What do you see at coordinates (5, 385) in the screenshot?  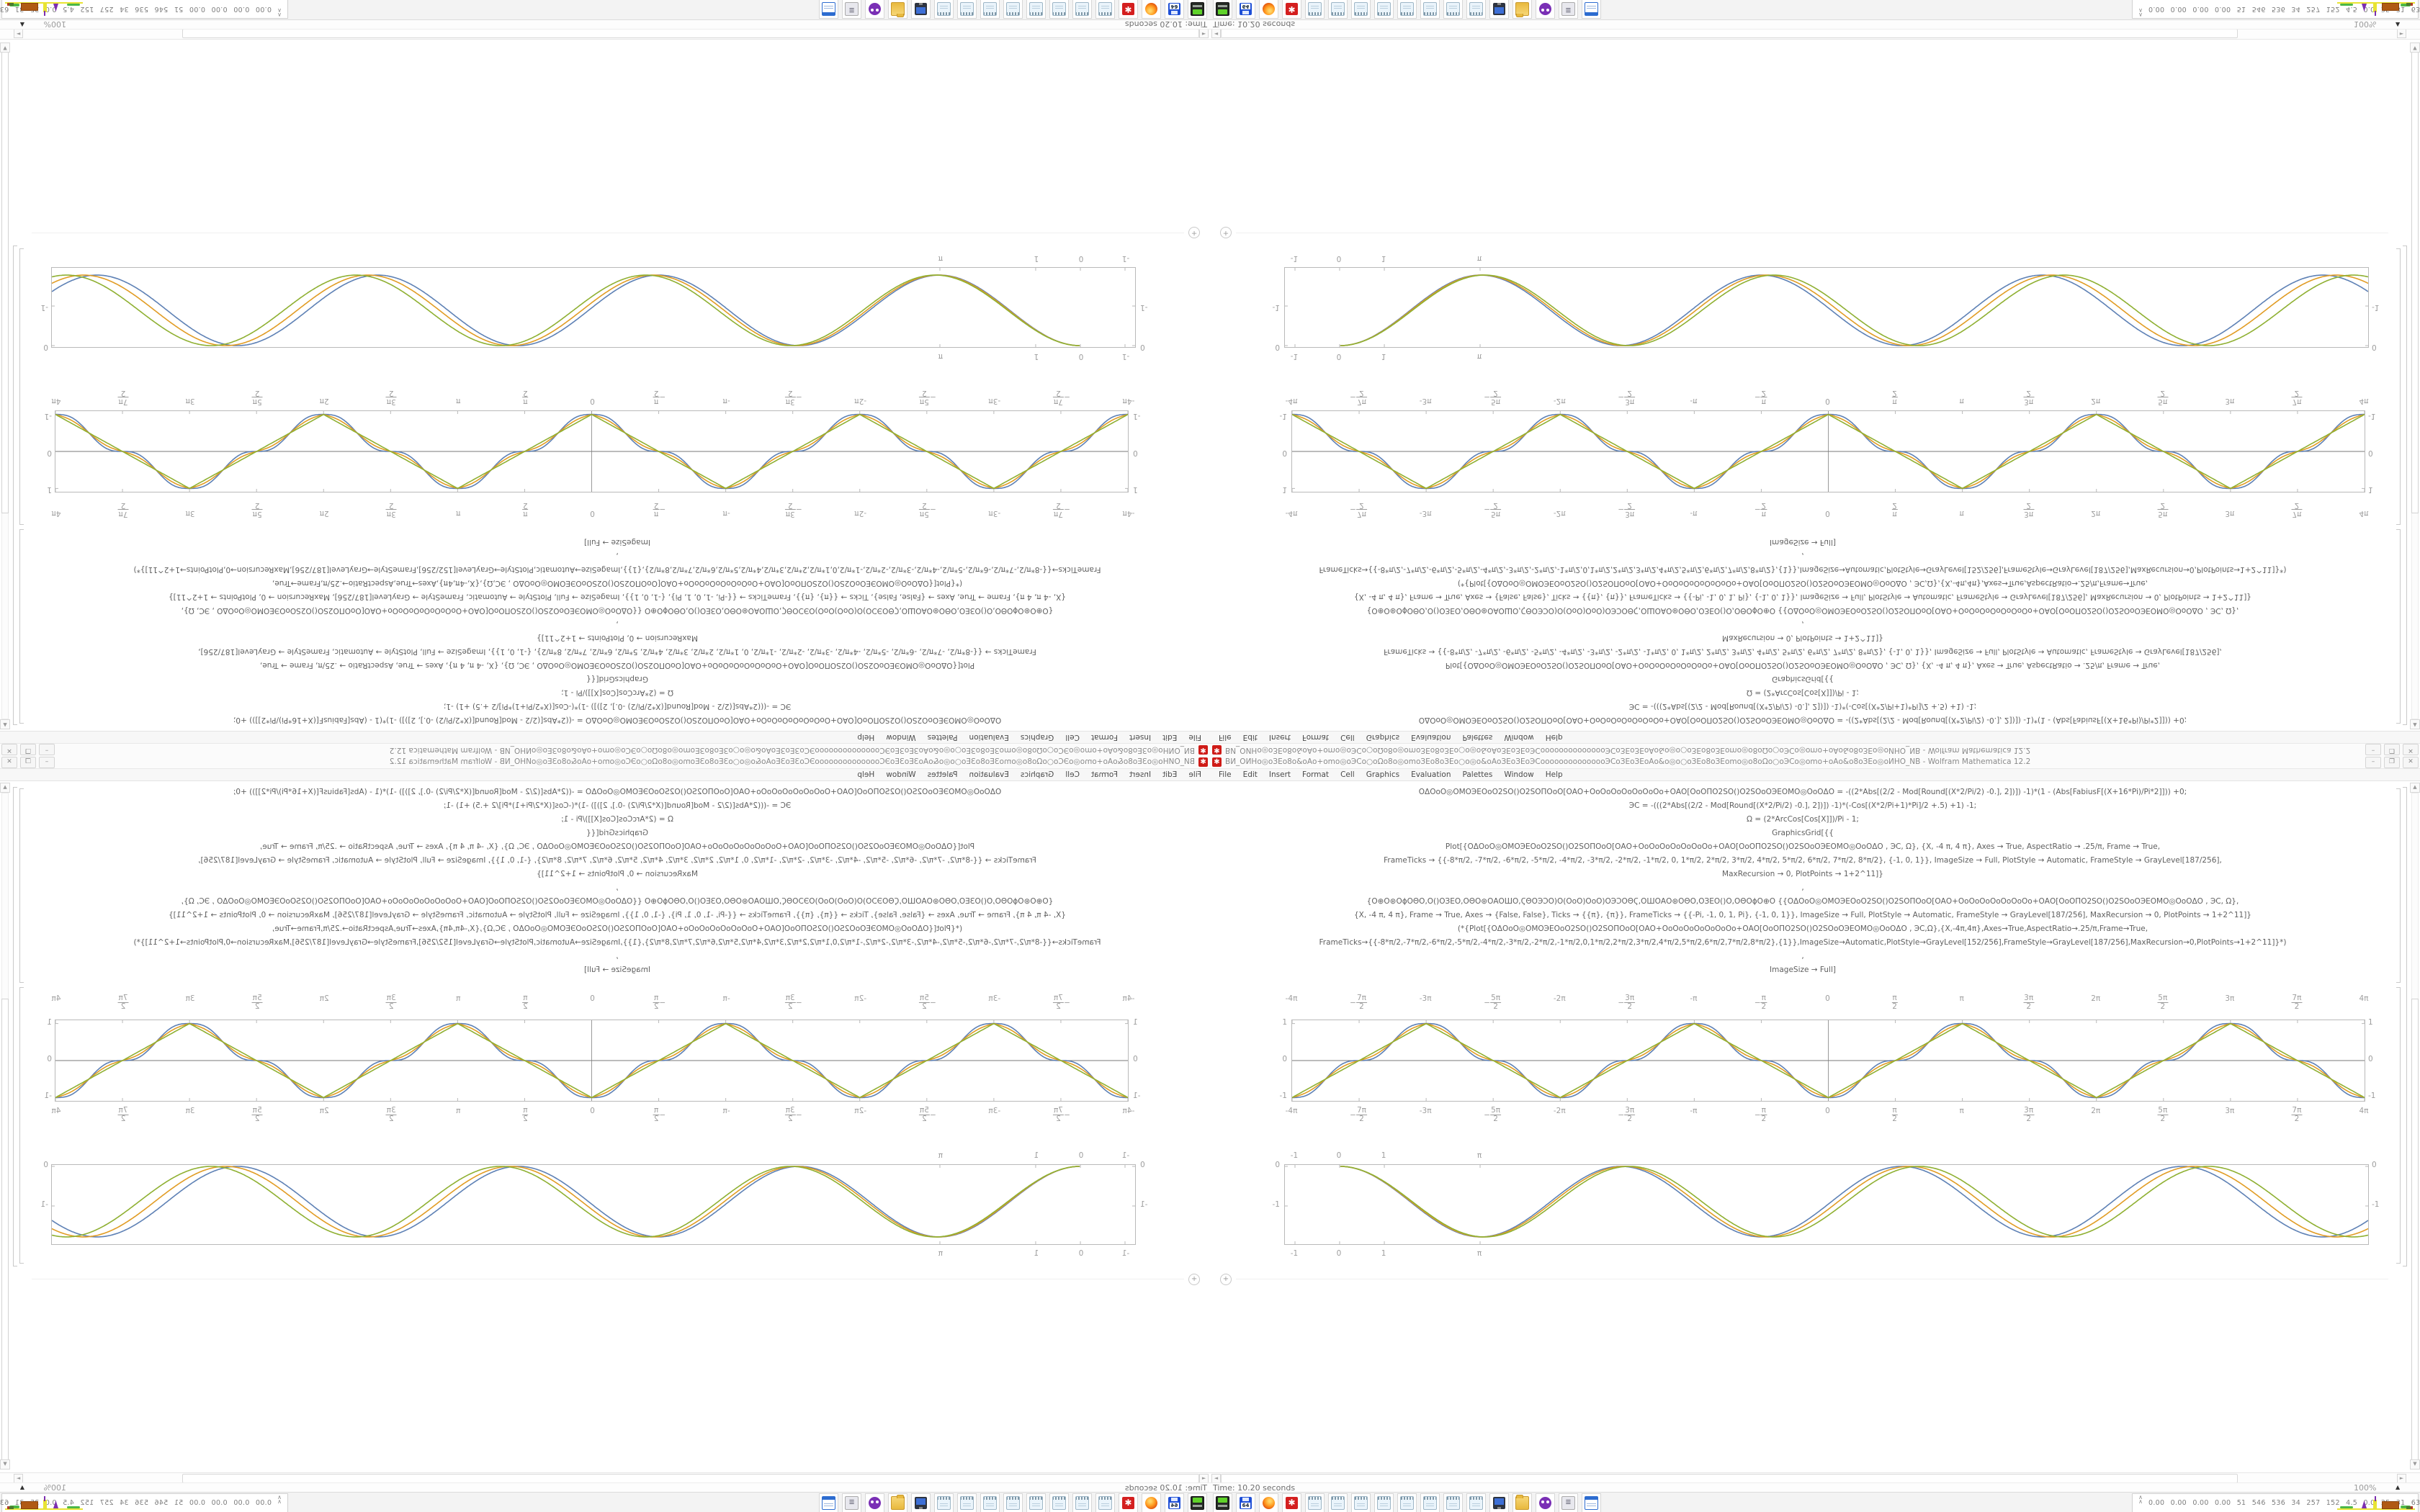 I see `vertical-scrollbar: ▲ ▼` at bounding box center [5, 385].